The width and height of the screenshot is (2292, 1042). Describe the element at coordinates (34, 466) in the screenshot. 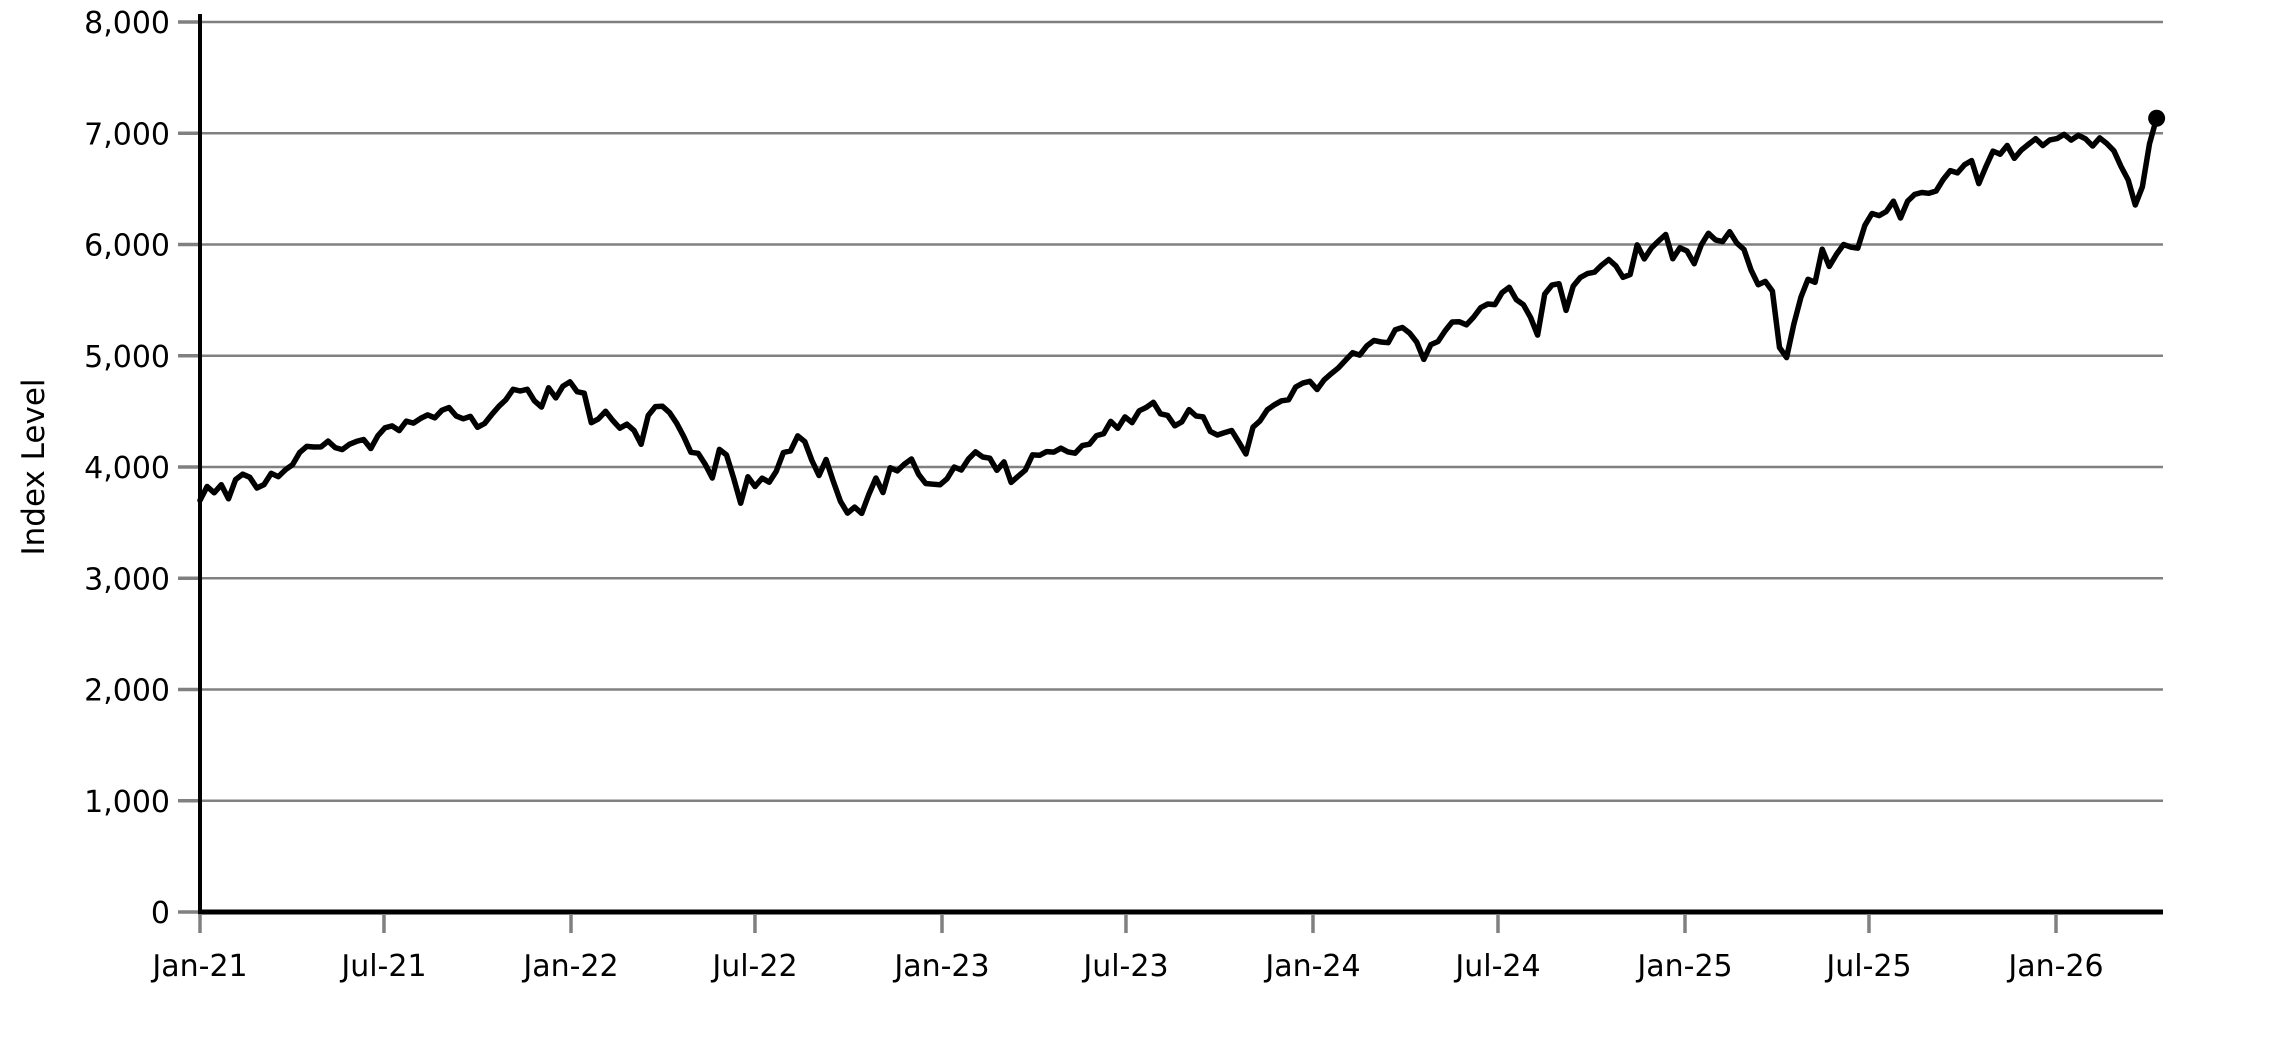

I see `y-axis-title: Index Level` at that location.